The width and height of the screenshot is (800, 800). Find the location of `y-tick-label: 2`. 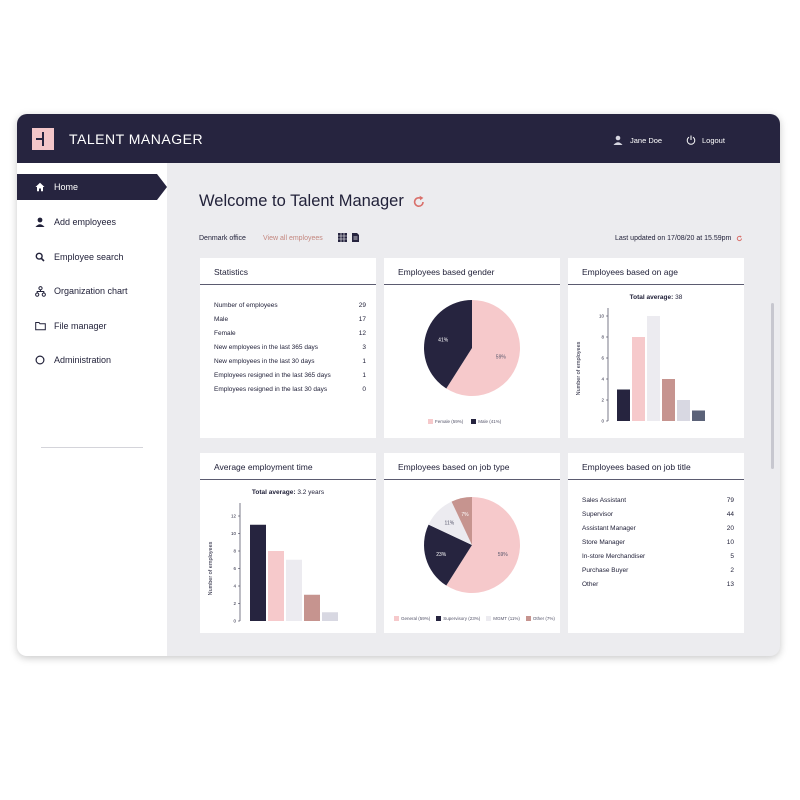

y-tick-label: 2 is located at coordinates (234, 603).